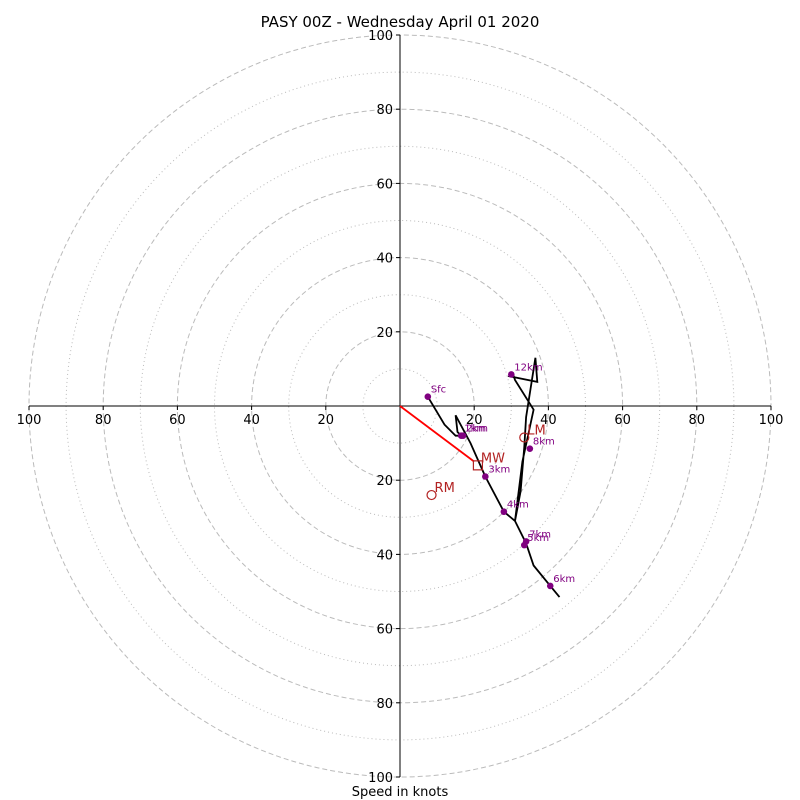  Describe the element at coordinates (771, 420) in the screenshot. I see `tick-label-right: 100` at that location.